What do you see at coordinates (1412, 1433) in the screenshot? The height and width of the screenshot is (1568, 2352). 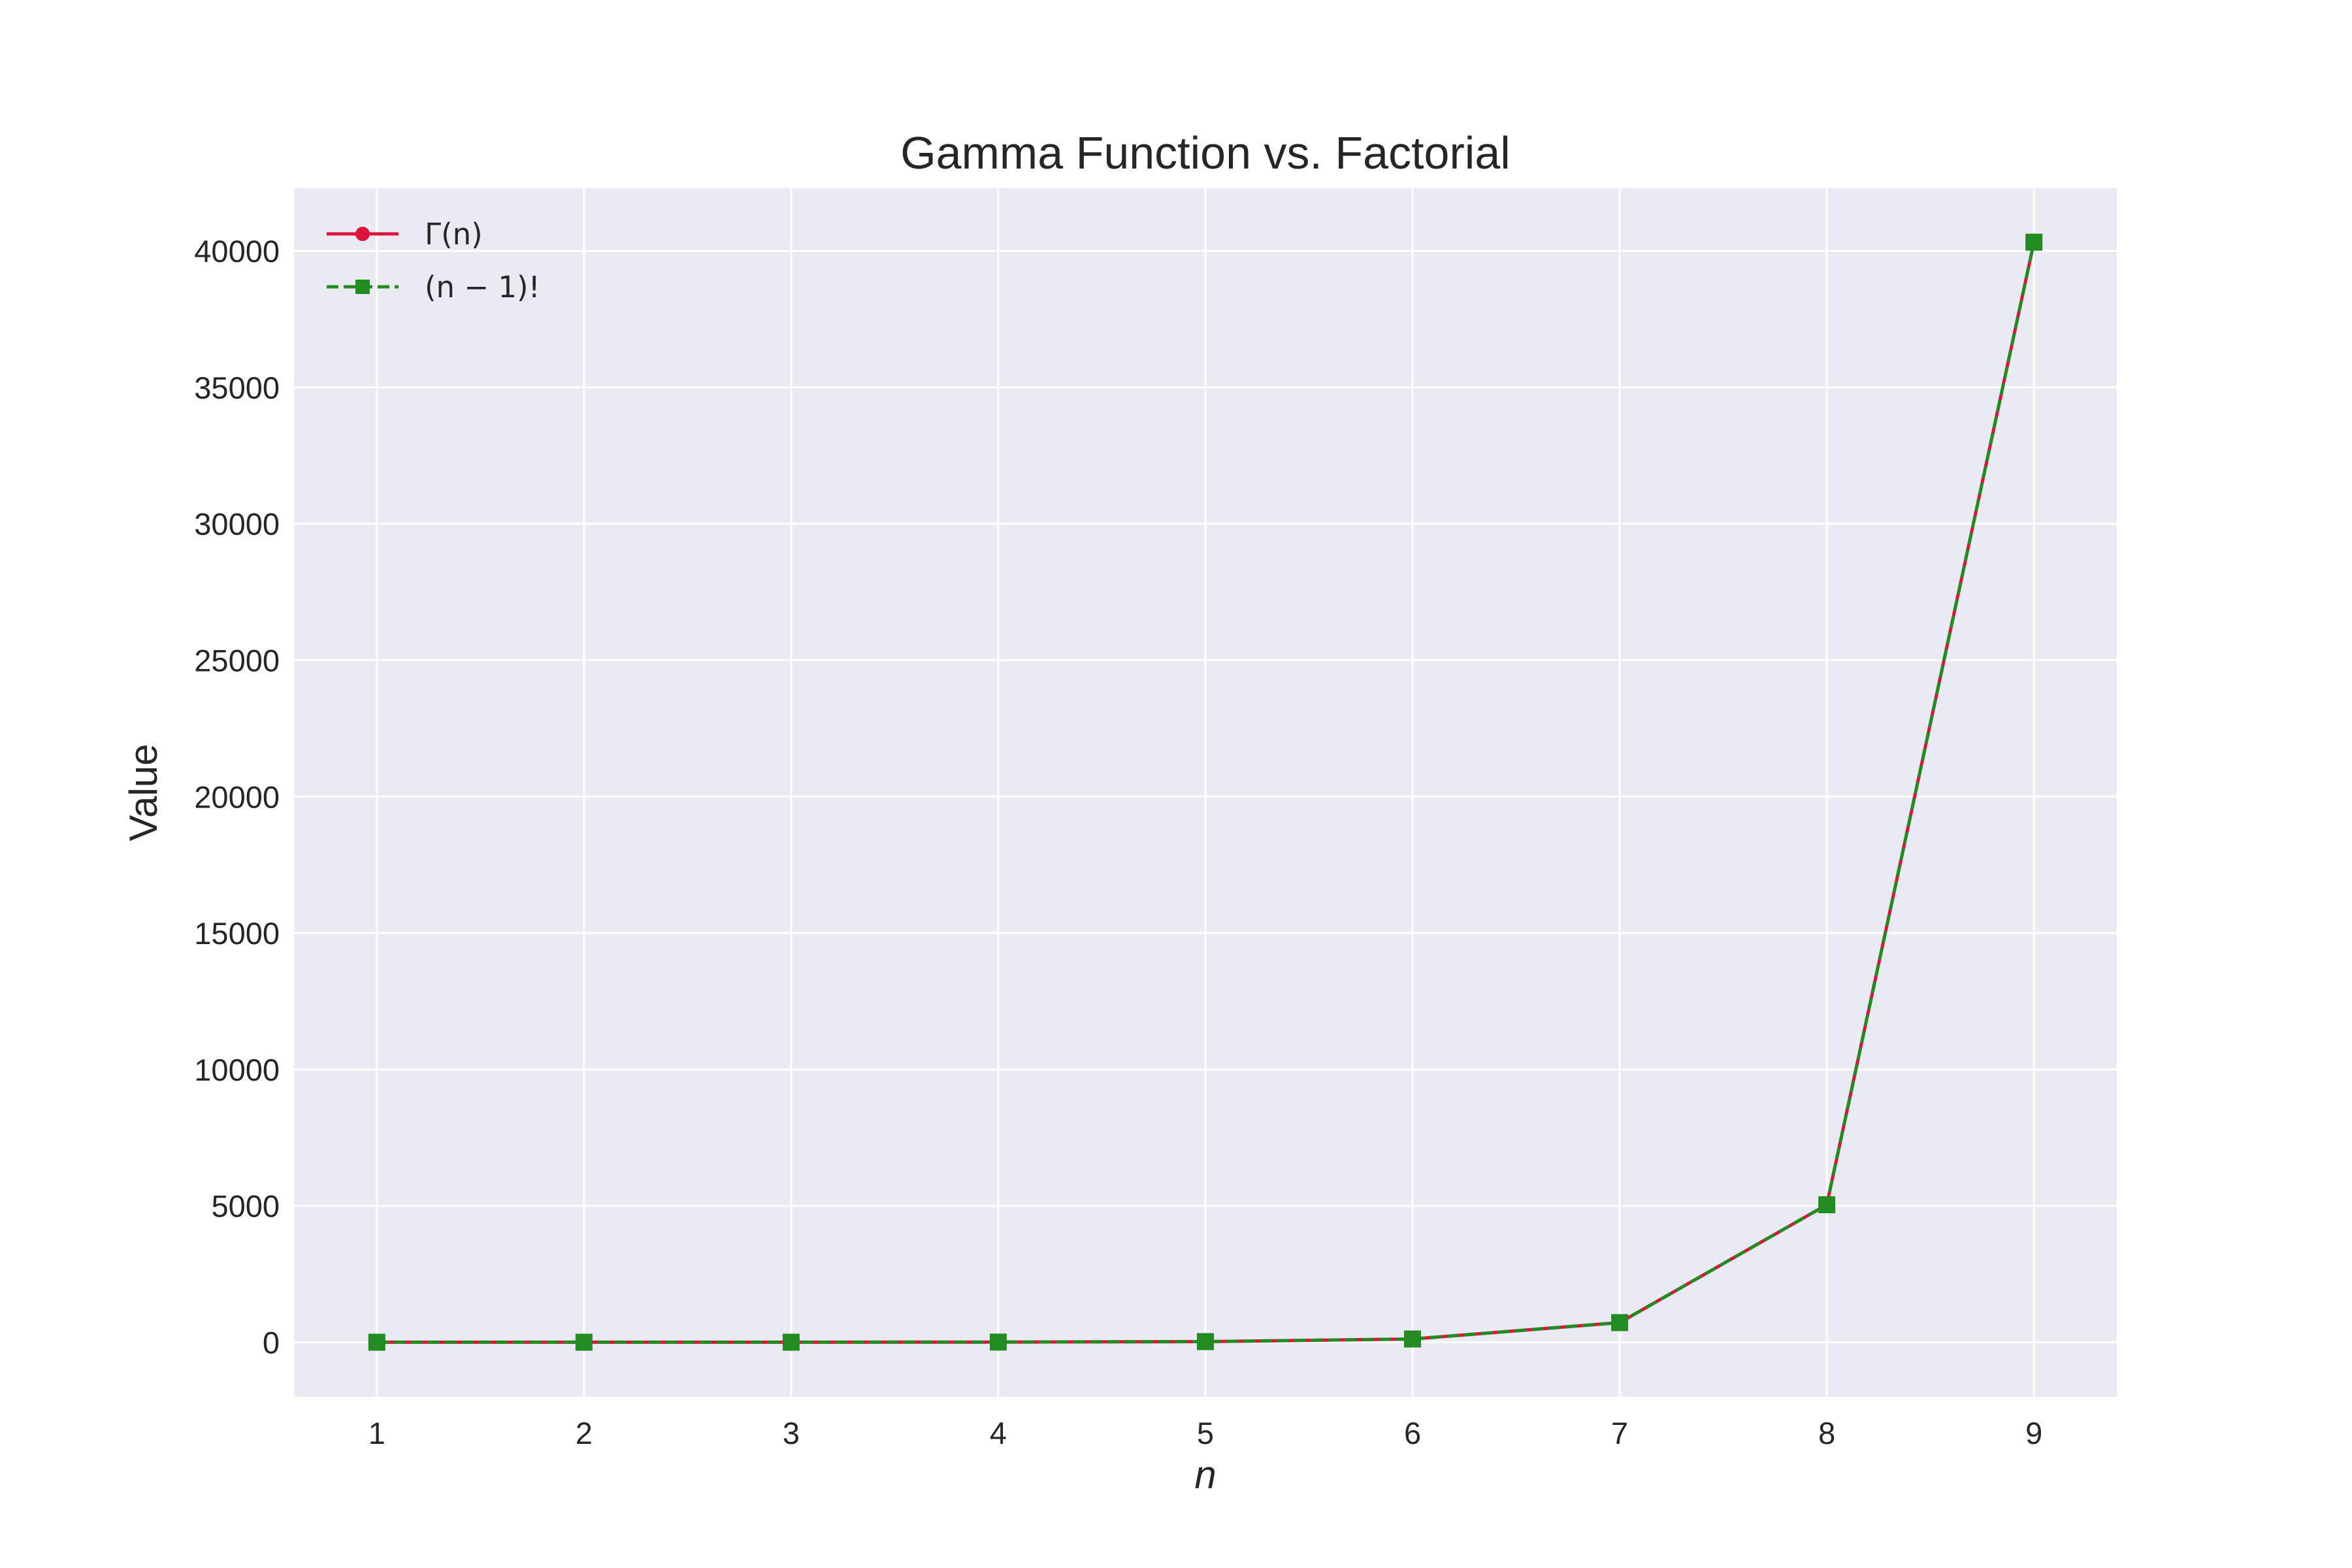 I see `x-tick-label: 6` at bounding box center [1412, 1433].